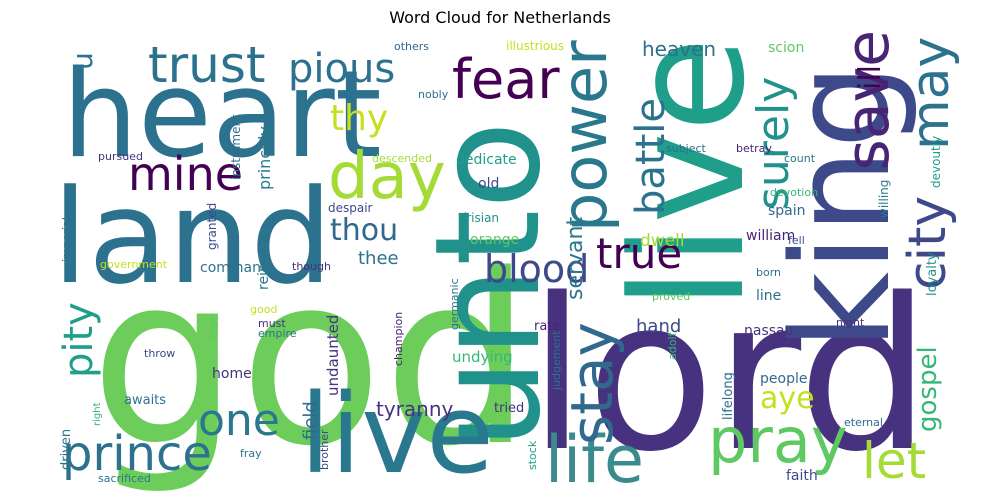 The height and width of the screenshot is (500, 1000). What do you see at coordinates (454, 304) in the screenshot?
I see `word-germanic-68: germanic` at bounding box center [454, 304].